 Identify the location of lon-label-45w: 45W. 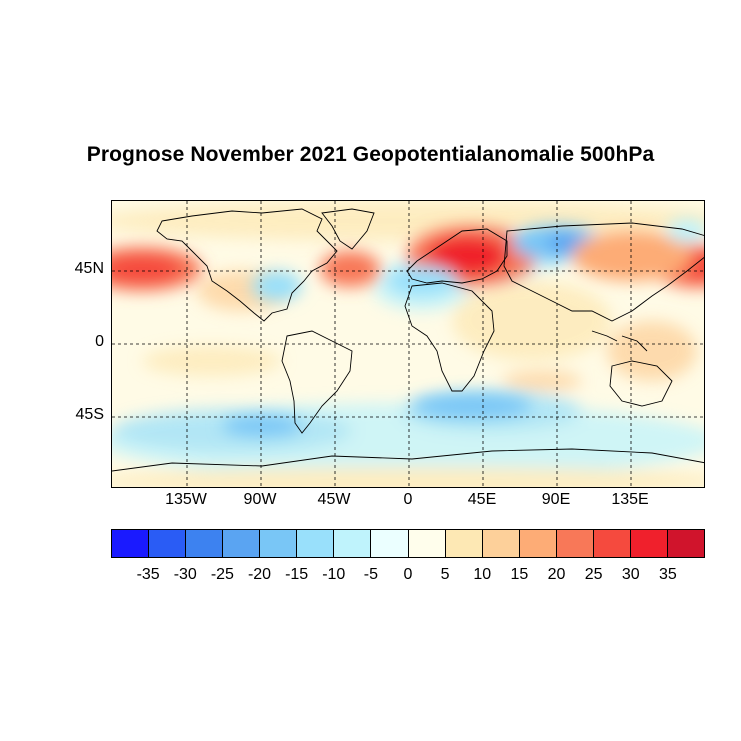
(334, 499).